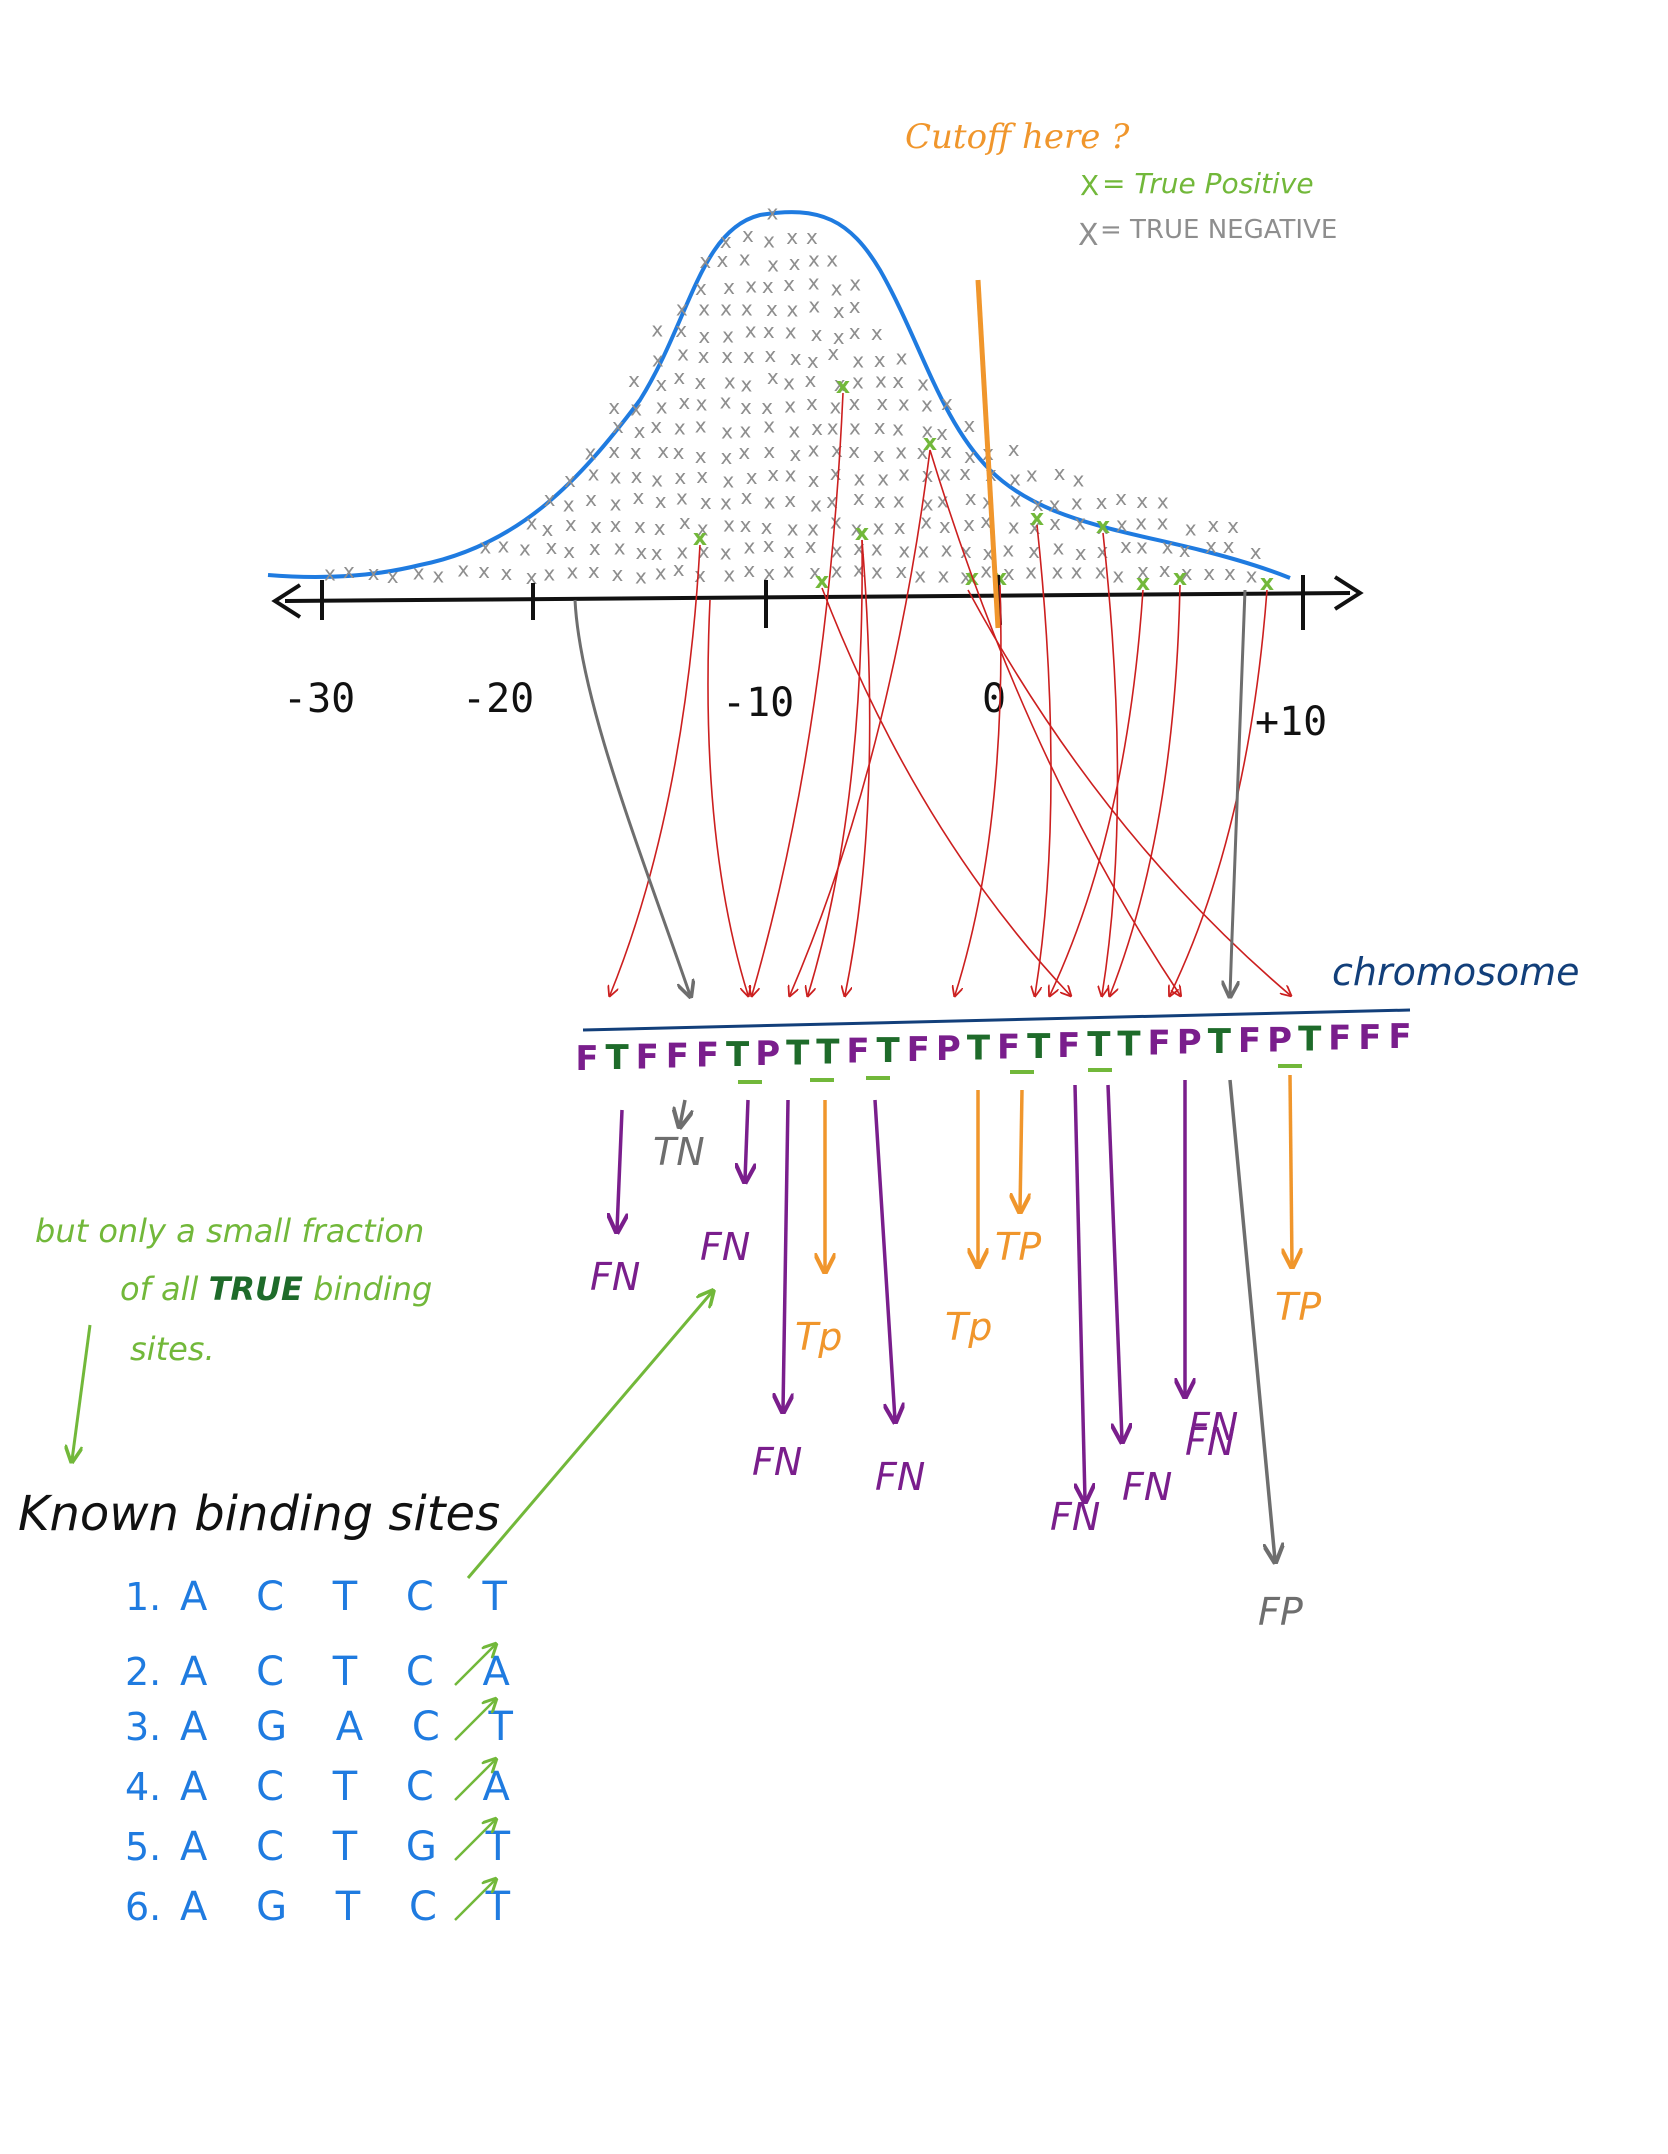 The image size is (1668, 2154). Describe the element at coordinates (1018, 1247) in the screenshot. I see `outcome-label-tp: TP` at that location.